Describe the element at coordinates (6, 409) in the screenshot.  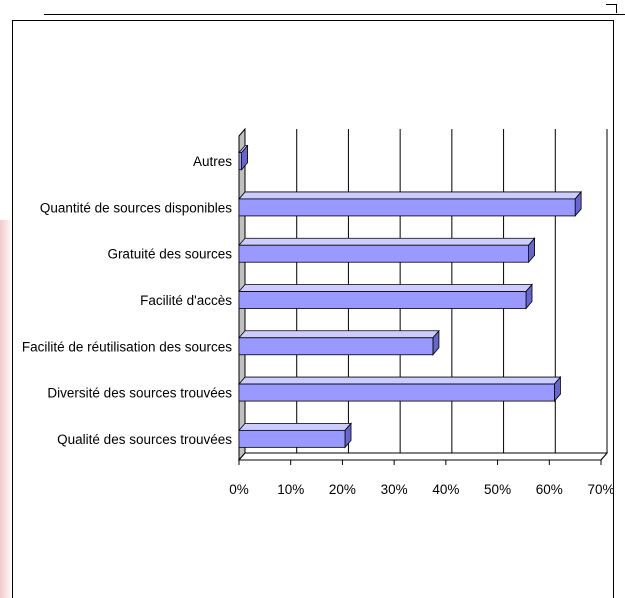
I see `decorative-side-gradient` at that location.